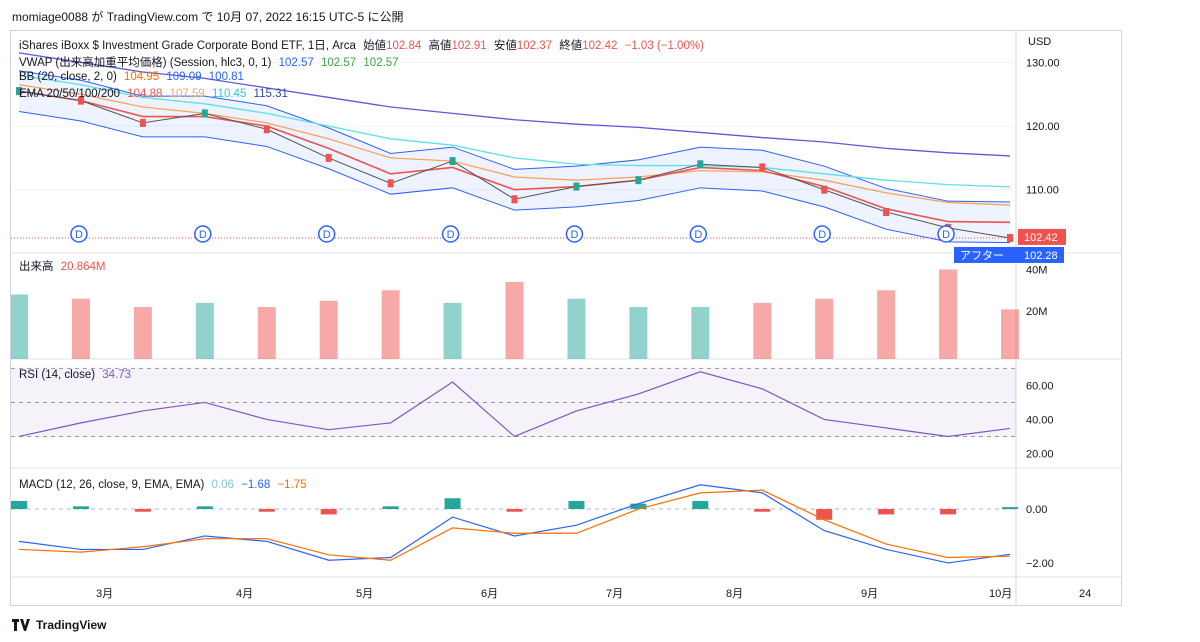  What do you see at coordinates (104, 594) in the screenshot?
I see `time-tick-label: 3月` at bounding box center [104, 594].